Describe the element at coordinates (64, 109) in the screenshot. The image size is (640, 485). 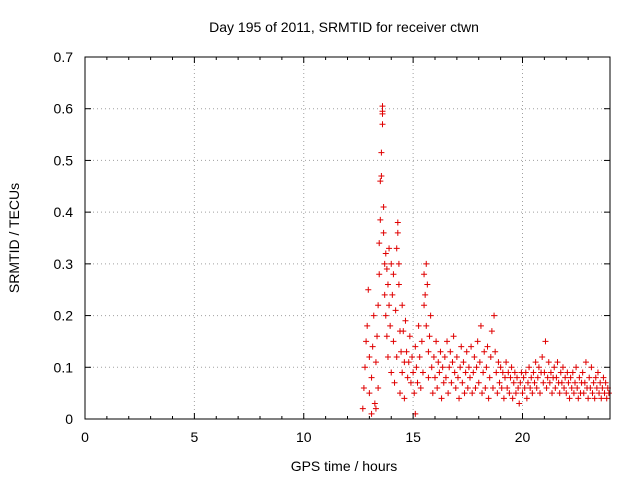
I see `y-tick-label: 0.6` at that location.